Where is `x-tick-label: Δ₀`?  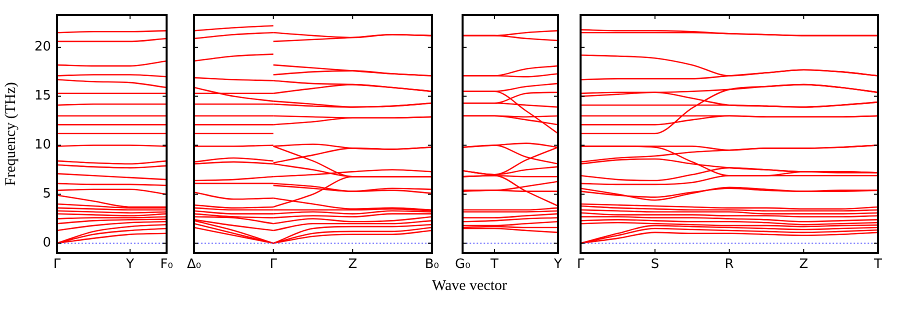 x-tick-label: Δ₀ is located at coordinates (194, 264).